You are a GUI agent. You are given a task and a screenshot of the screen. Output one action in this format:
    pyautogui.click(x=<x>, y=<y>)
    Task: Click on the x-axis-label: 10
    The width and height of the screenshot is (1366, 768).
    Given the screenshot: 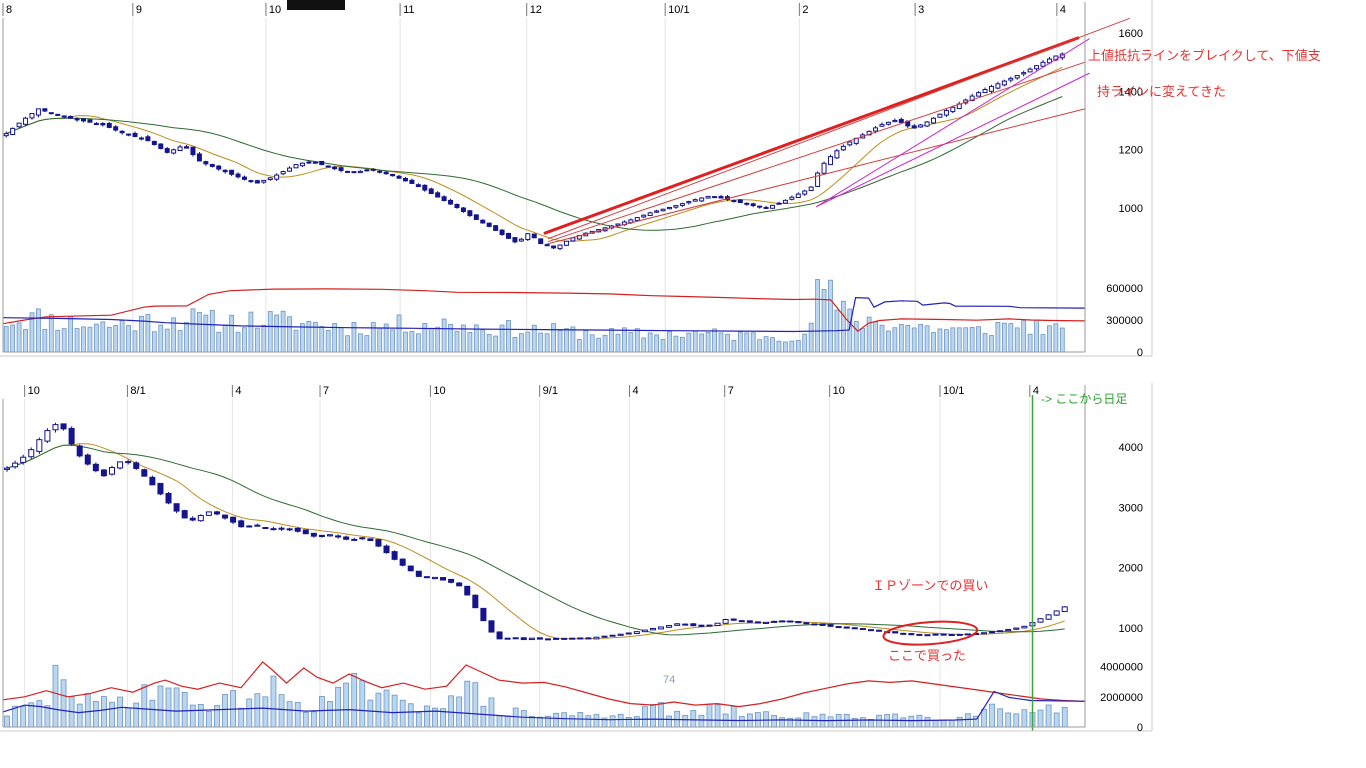 What is the action you would take?
    pyautogui.click(x=439, y=391)
    